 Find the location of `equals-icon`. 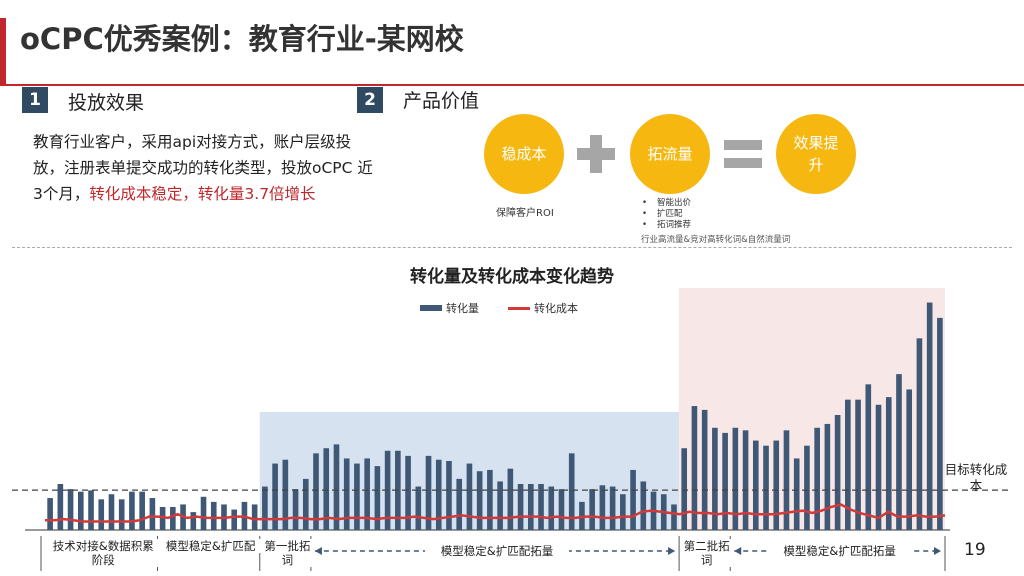

equals-icon is located at coordinates (743, 154).